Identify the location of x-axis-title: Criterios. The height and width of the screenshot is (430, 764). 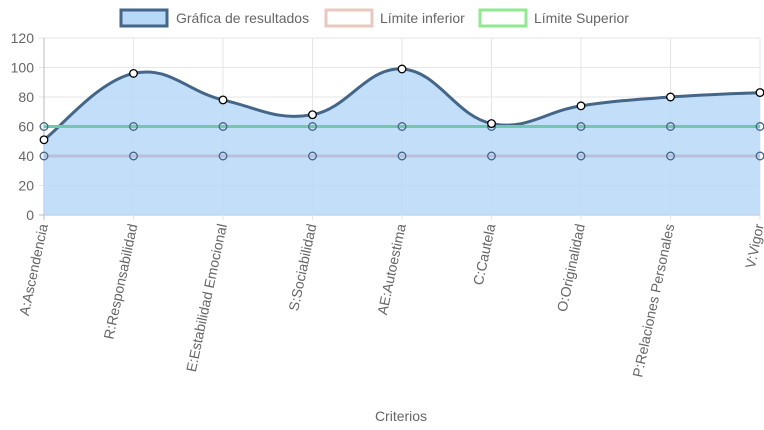
(401, 416).